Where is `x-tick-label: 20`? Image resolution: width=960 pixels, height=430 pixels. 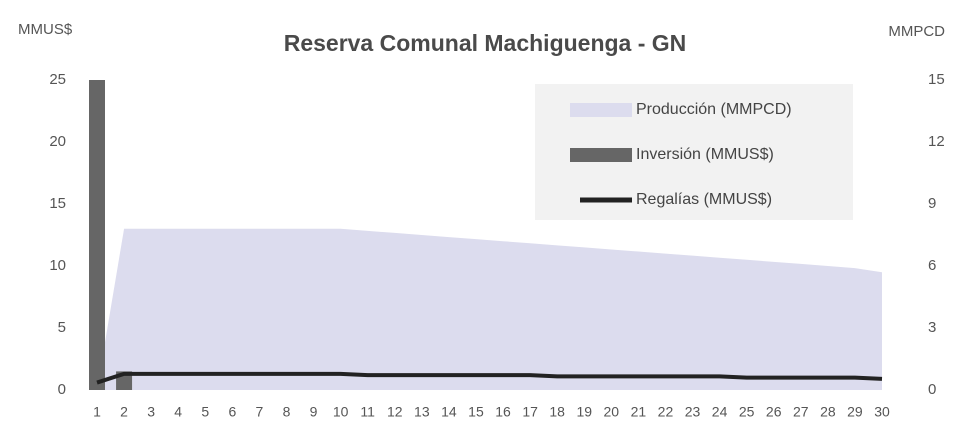
x-tick-label: 20 is located at coordinates (612, 412).